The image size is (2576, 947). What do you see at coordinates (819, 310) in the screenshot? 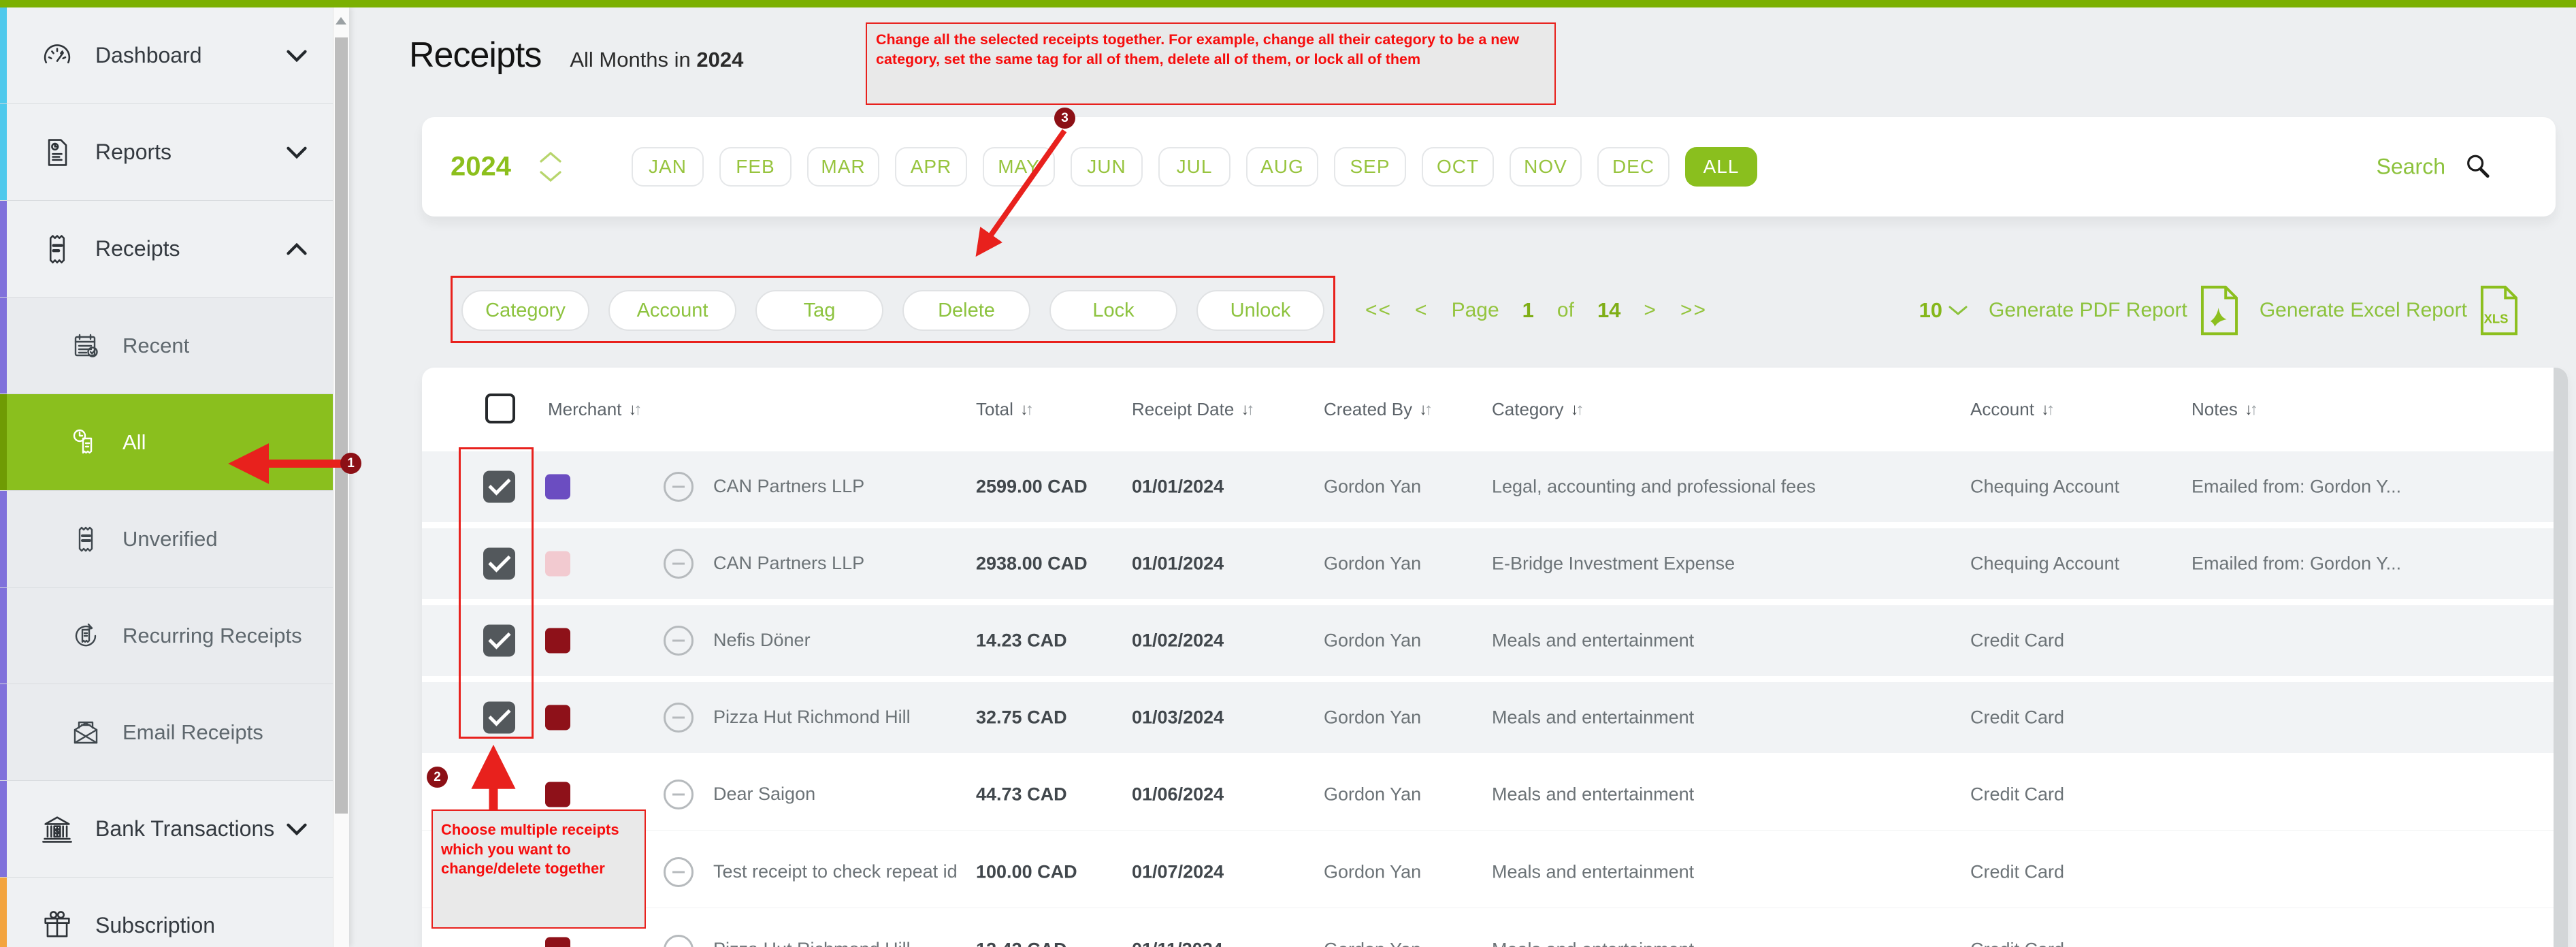
I see `tag-button: Tag` at bounding box center [819, 310].